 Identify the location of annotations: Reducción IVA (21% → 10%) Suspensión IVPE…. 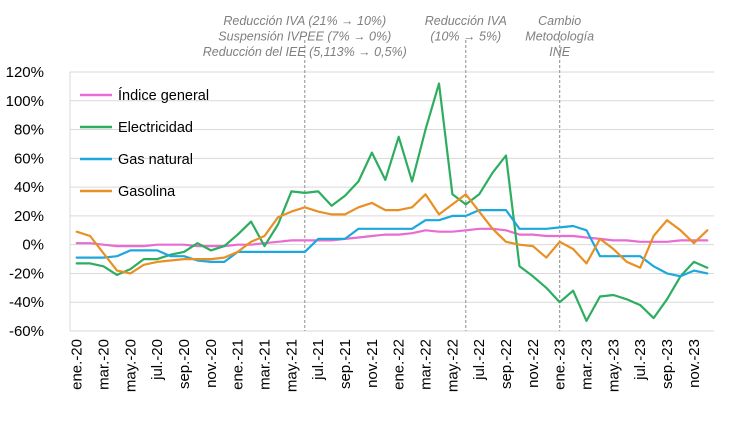
(398, 36).